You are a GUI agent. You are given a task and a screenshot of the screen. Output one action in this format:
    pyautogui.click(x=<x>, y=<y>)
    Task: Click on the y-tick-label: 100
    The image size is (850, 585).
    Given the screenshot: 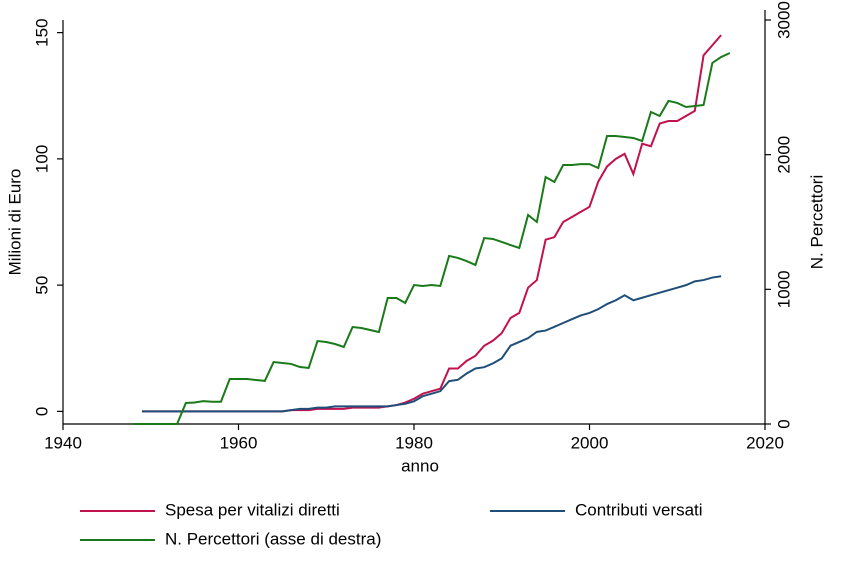 What is the action you would take?
    pyautogui.click(x=41, y=159)
    